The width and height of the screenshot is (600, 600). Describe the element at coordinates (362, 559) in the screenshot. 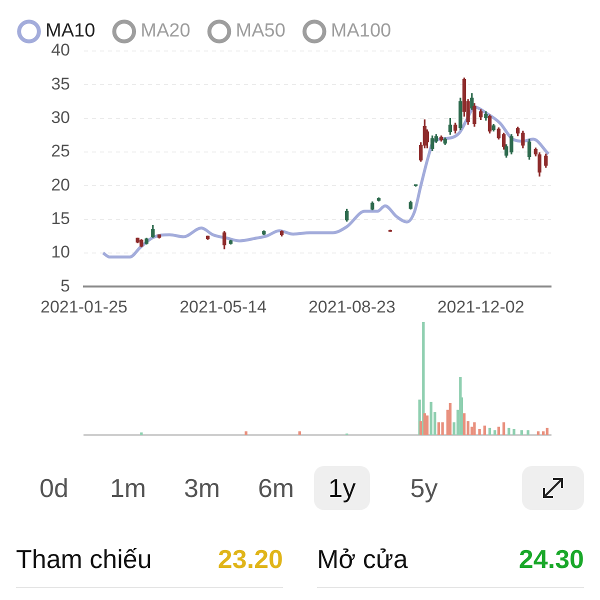

I see `text: Mở cửa` at that location.